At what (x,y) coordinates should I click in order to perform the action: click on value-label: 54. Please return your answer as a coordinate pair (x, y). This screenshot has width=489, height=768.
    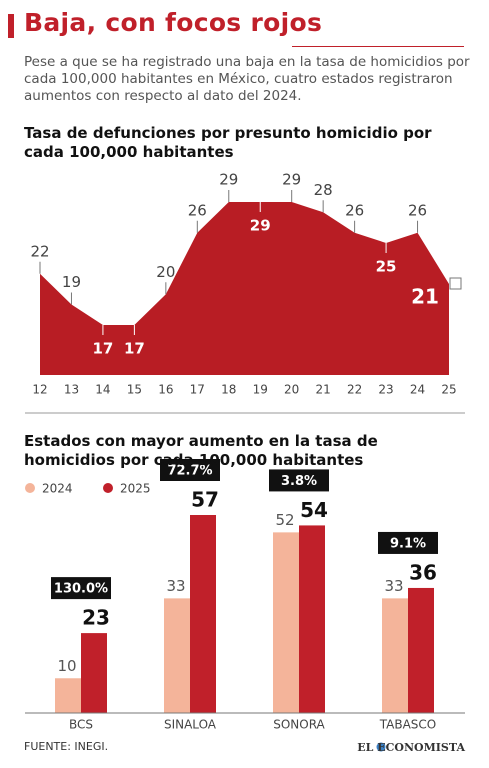
    Looking at the image, I should click on (314, 510).